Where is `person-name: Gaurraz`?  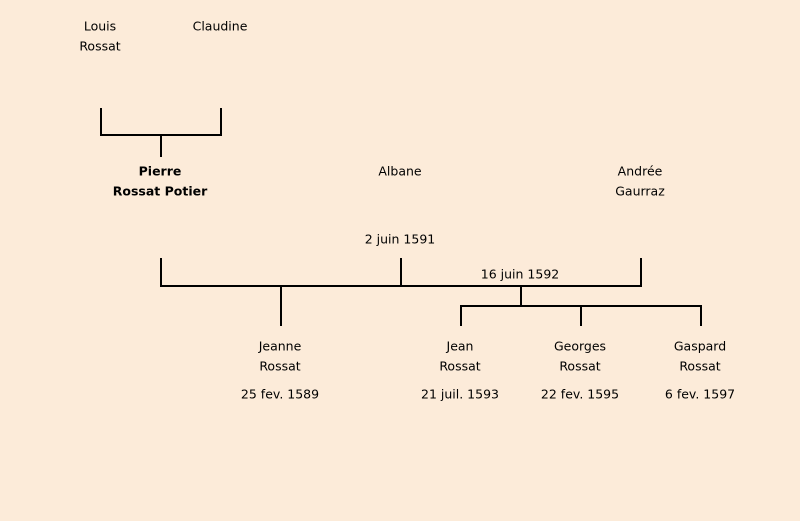
person-name: Gaurraz is located at coordinates (640, 191).